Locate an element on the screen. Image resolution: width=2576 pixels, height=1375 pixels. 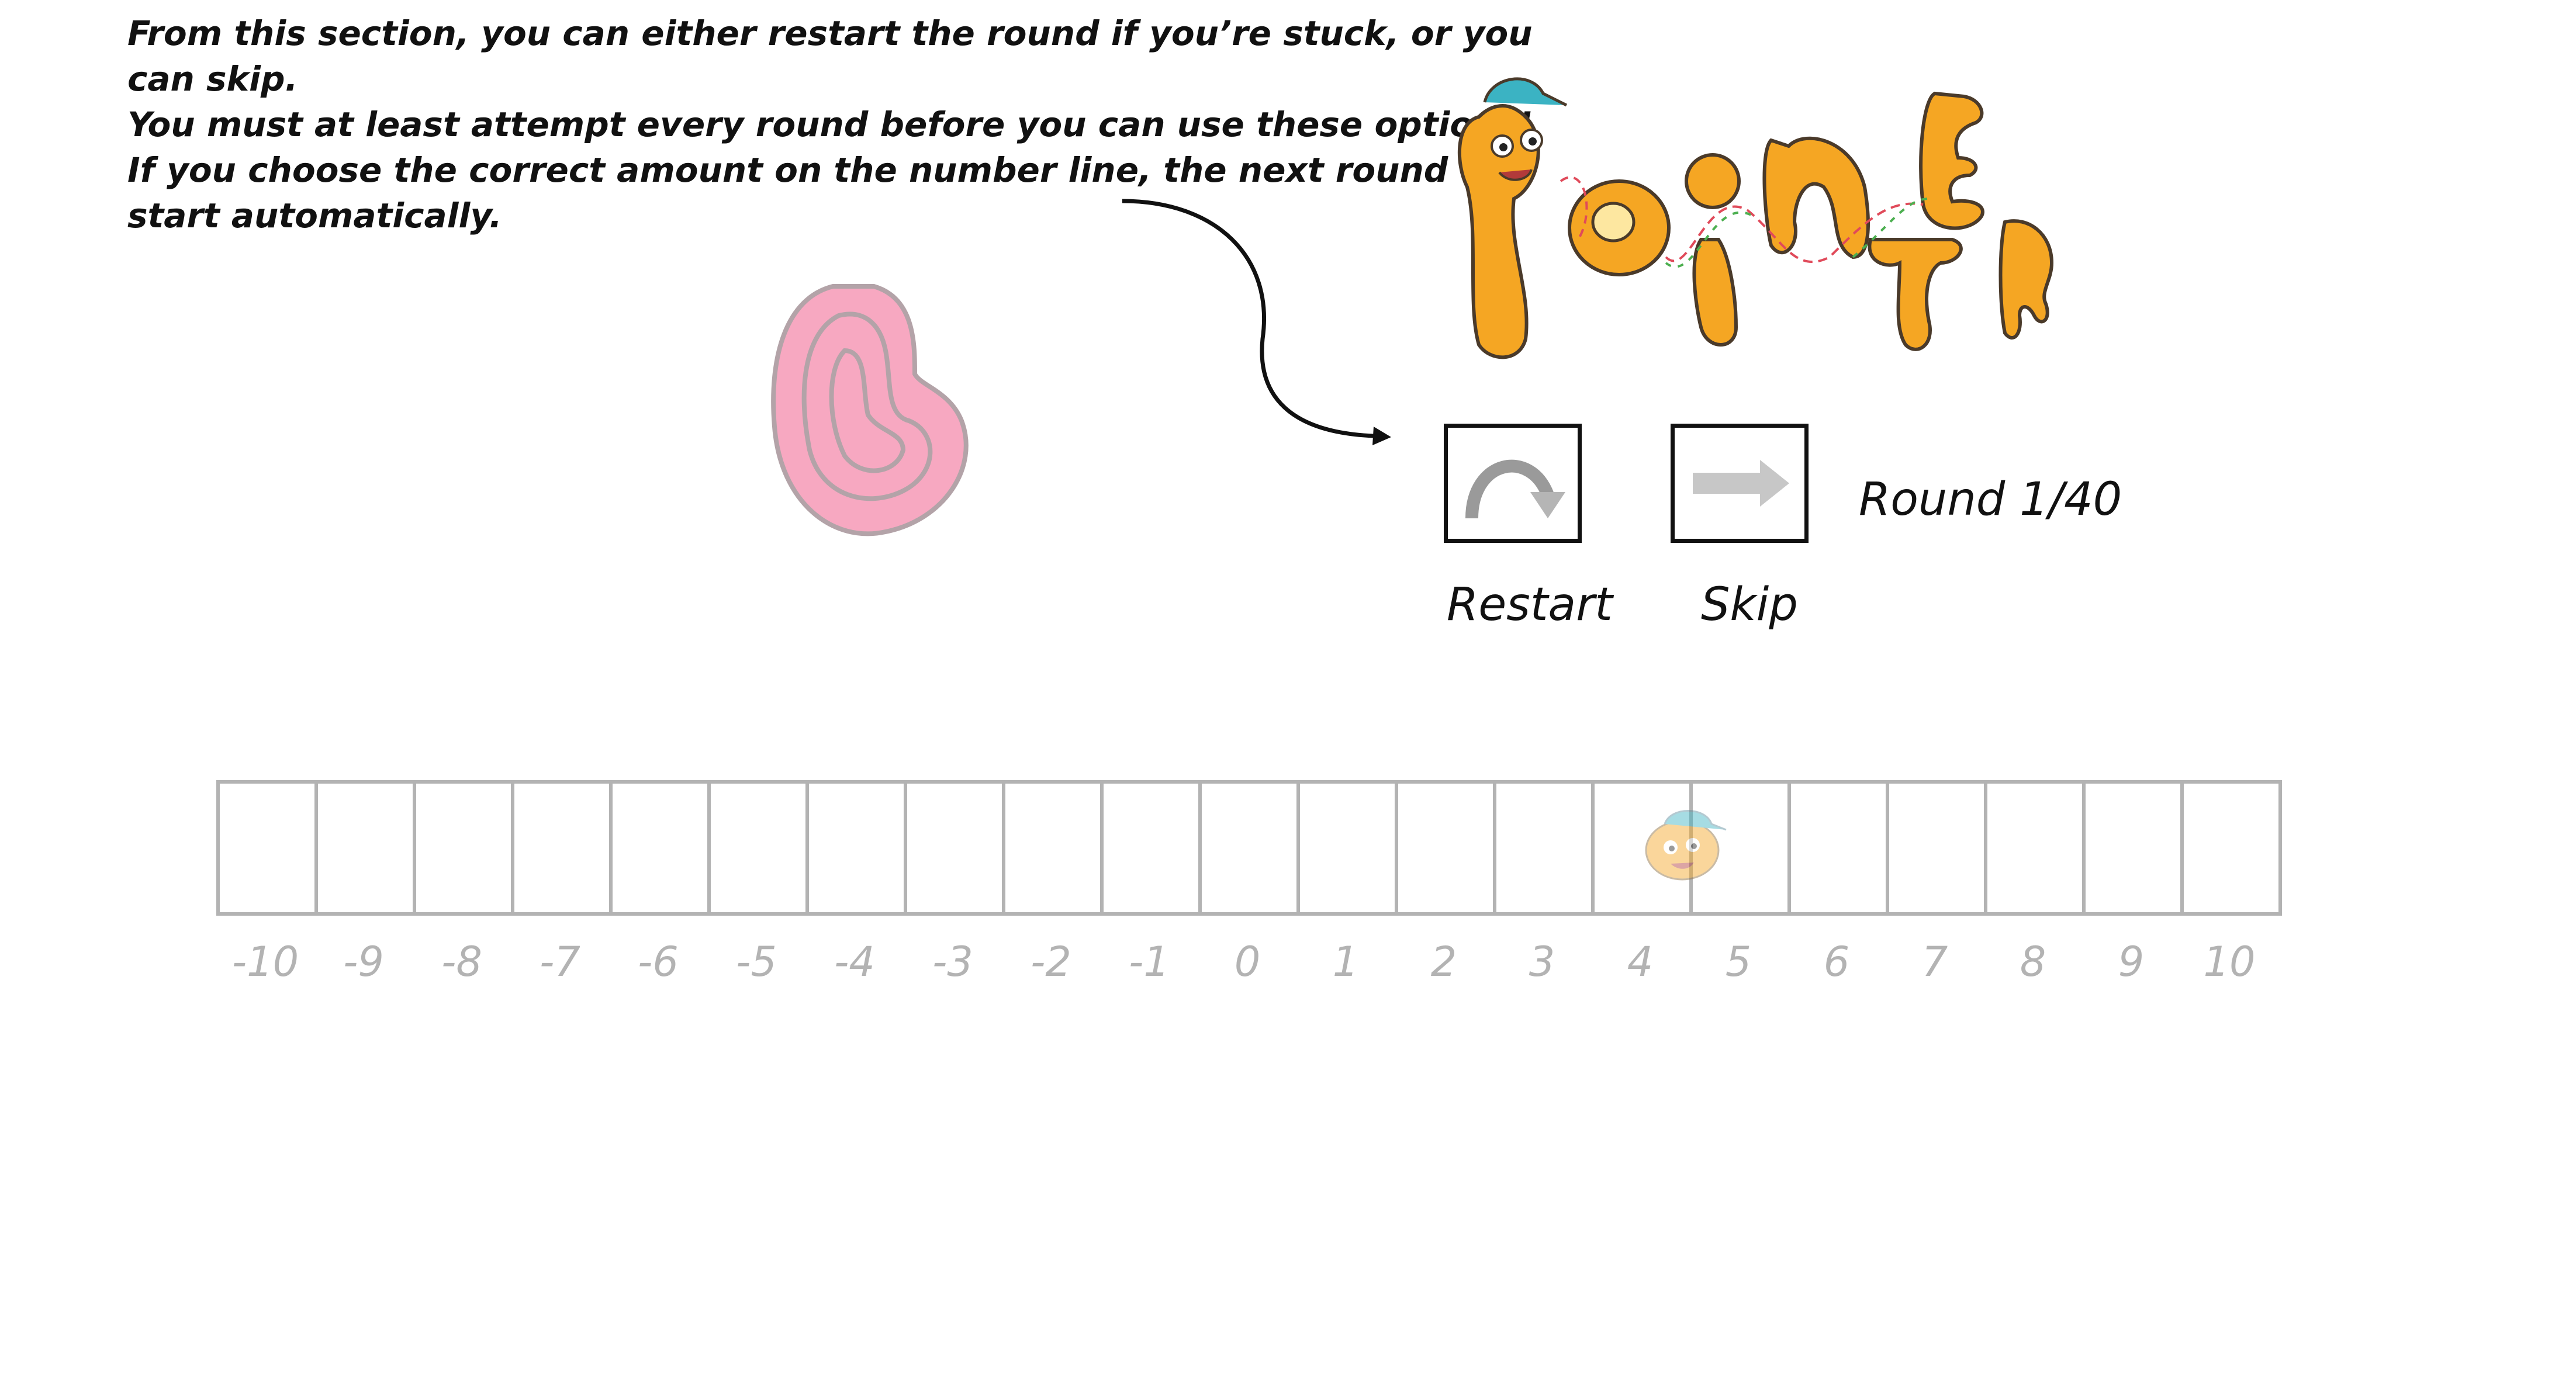
tick-label: 0 is located at coordinates (1247, 962).